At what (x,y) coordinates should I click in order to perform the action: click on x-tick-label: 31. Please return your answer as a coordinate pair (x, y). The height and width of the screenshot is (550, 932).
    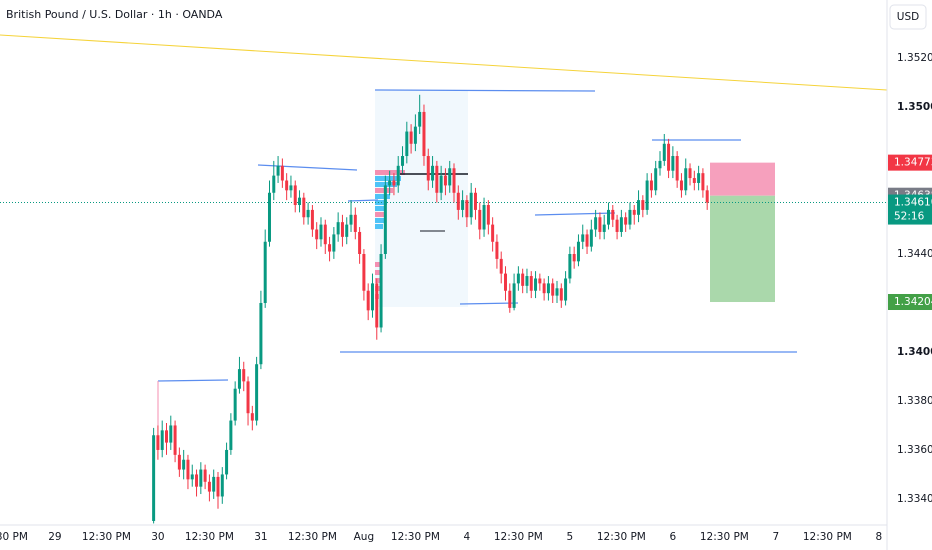
    Looking at the image, I should click on (260, 537).